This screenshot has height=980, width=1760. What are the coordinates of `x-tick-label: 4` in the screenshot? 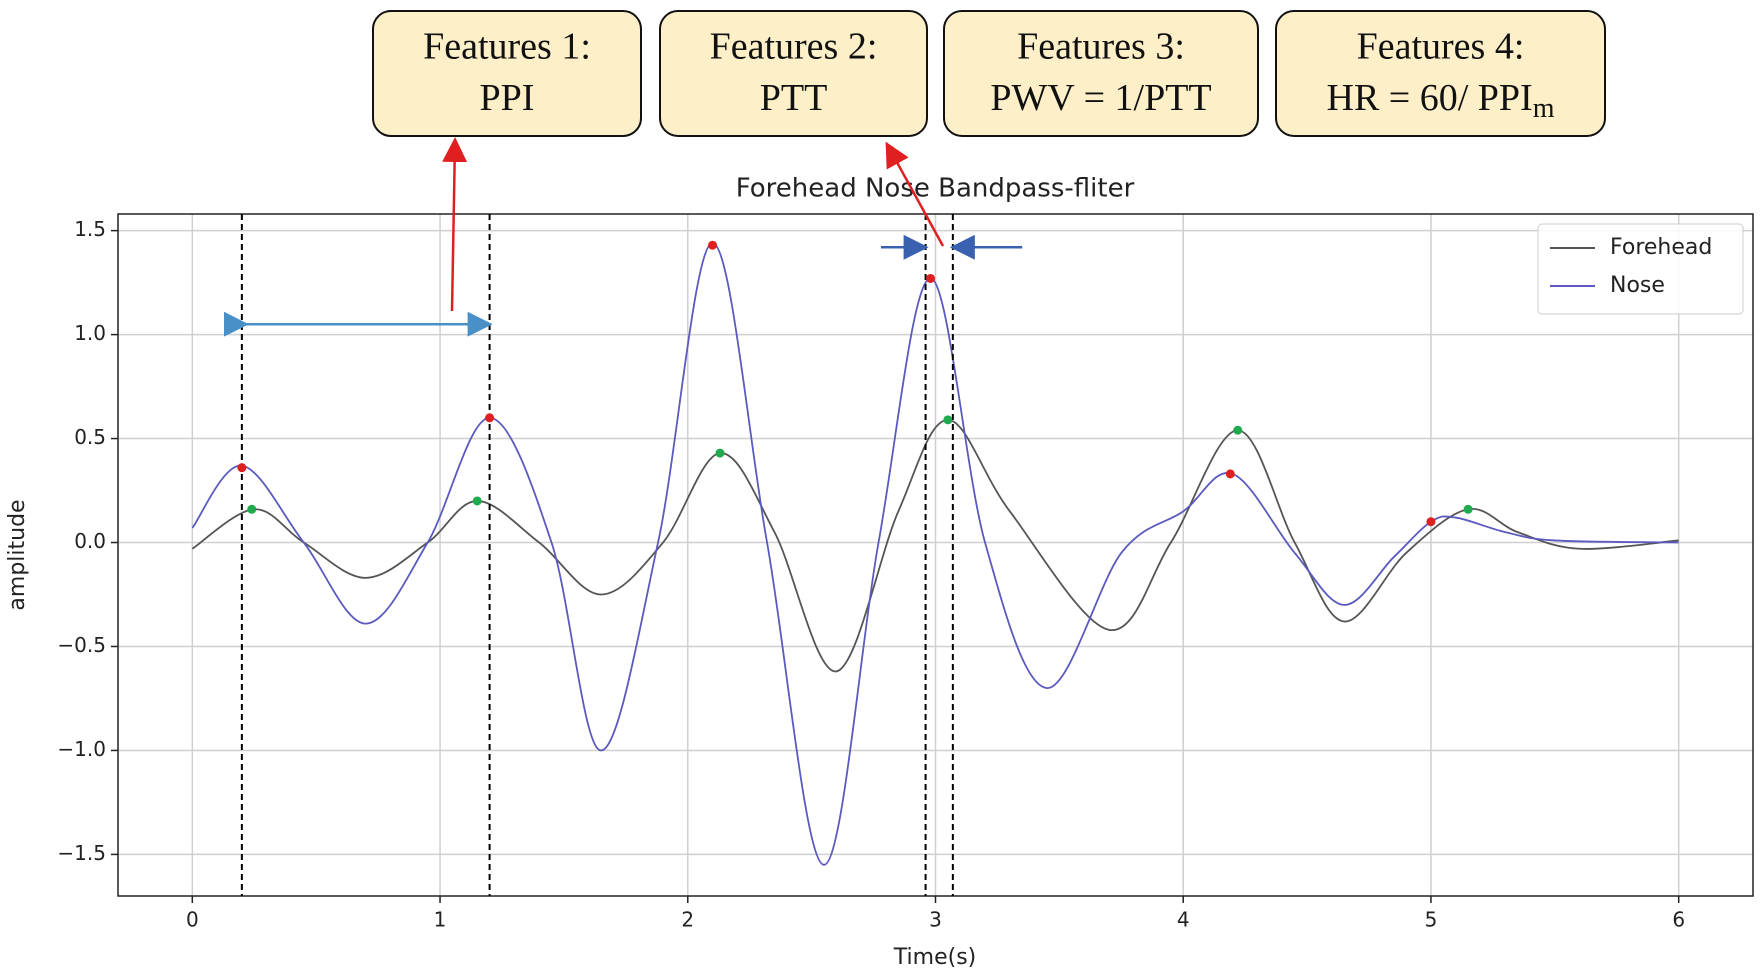 It's located at (1183, 920).